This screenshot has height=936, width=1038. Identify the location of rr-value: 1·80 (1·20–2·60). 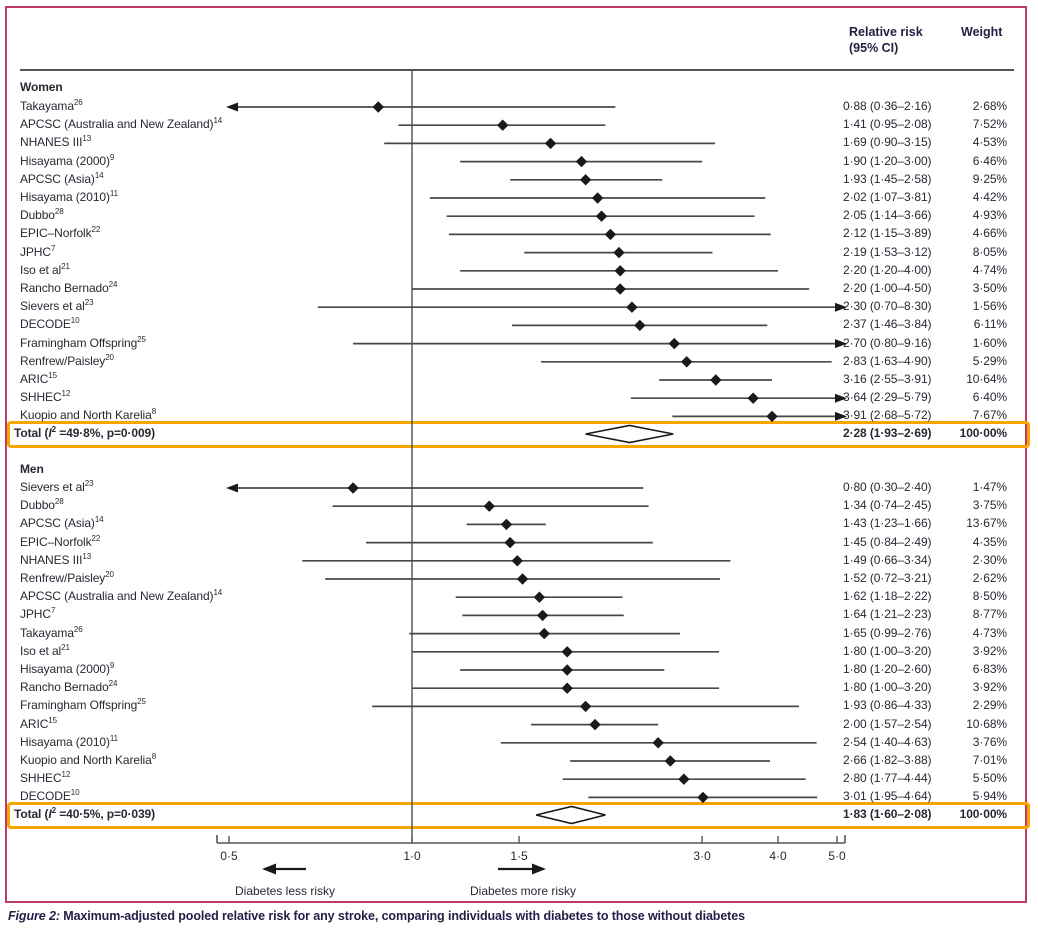
(887, 669).